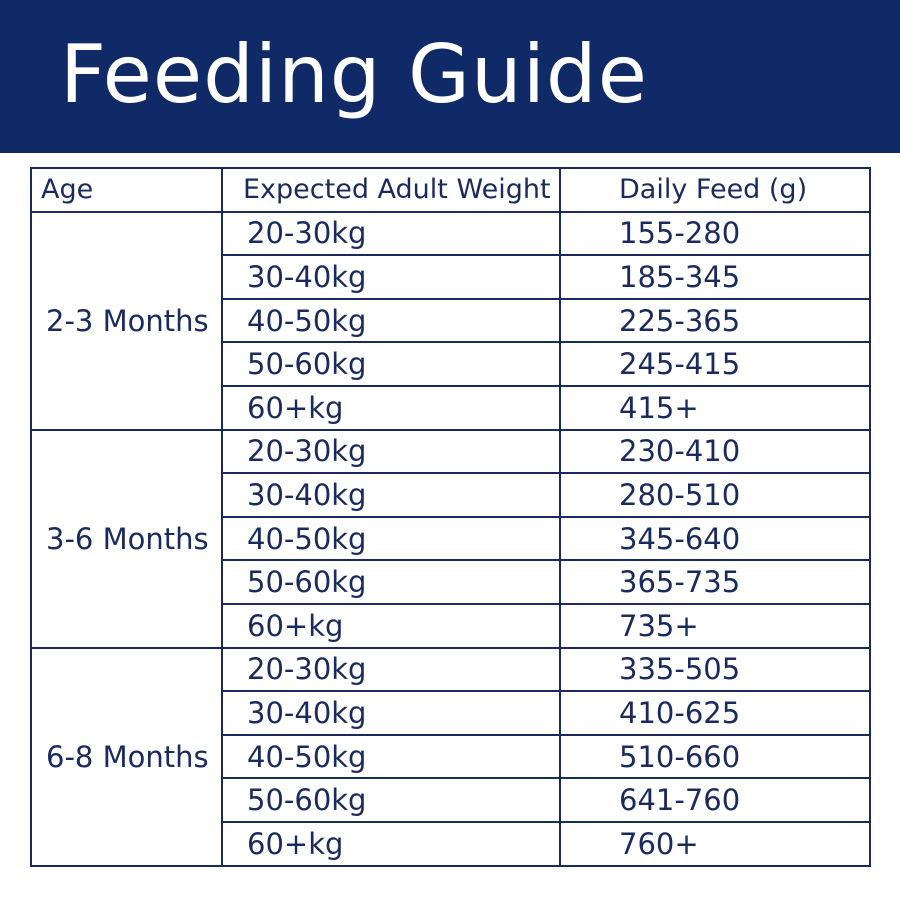 The image size is (900, 900). I want to click on age-group-cell: 2-3 Months, so click(126, 320).